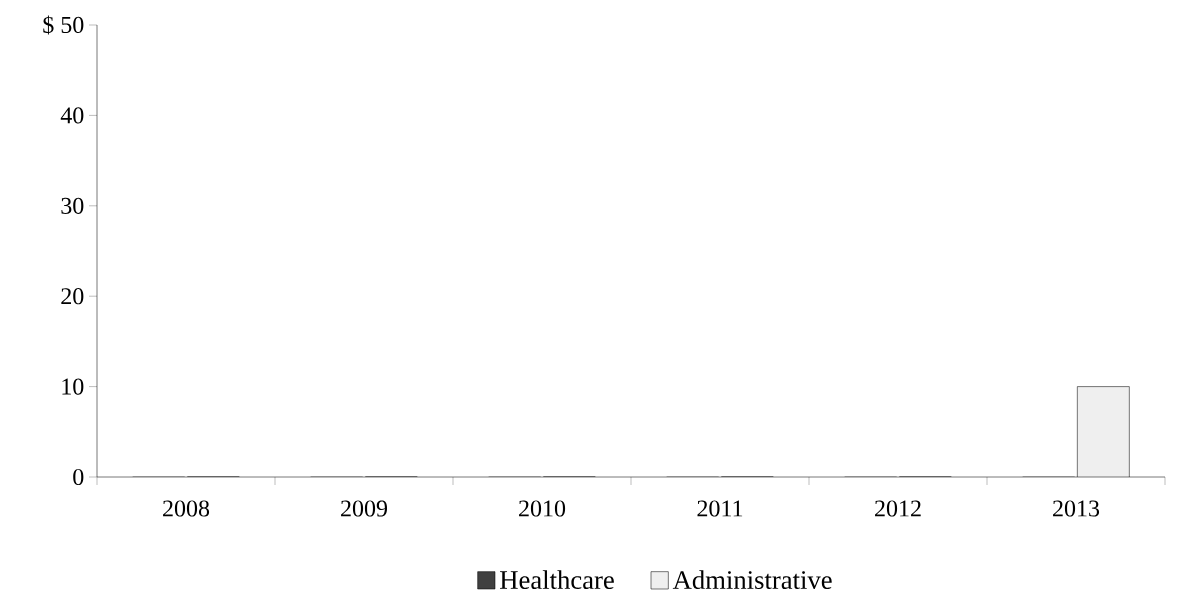  Describe the element at coordinates (898, 508) in the screenshot. I see `x-tick-label: 2012` at that location.